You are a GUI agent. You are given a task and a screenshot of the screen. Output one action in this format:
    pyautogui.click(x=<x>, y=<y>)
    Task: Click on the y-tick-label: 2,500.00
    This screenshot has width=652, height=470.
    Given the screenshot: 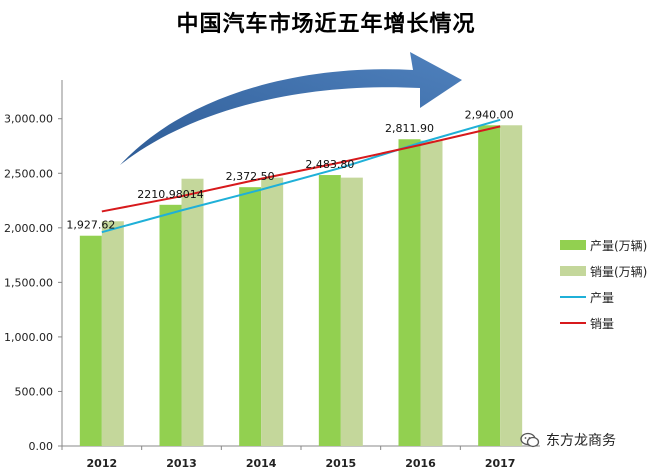 What is the action you would take?
    pyautogui.click(x=28, y=173)
    